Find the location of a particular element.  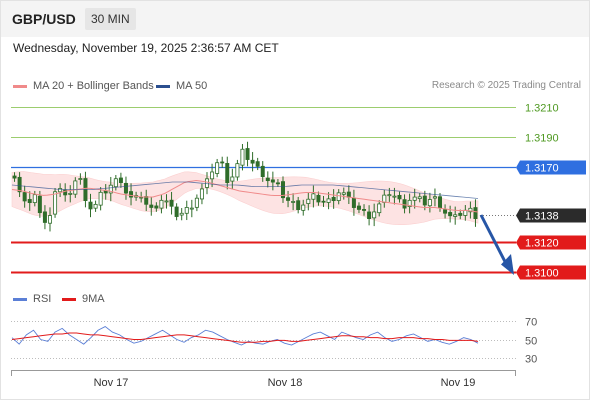

arrow-shaft is located at coordinates (494, 241).